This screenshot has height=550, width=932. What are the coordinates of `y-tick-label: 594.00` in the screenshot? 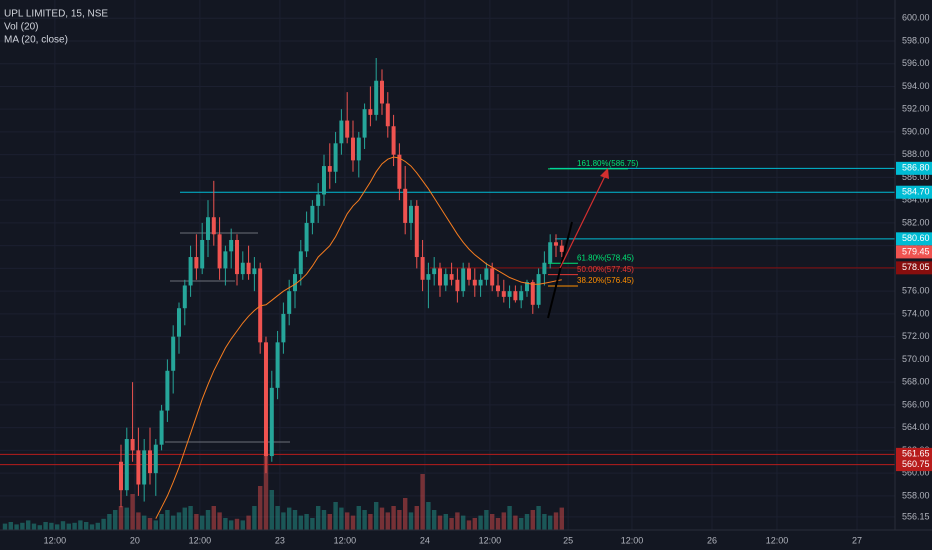 It's located at (916, 86).